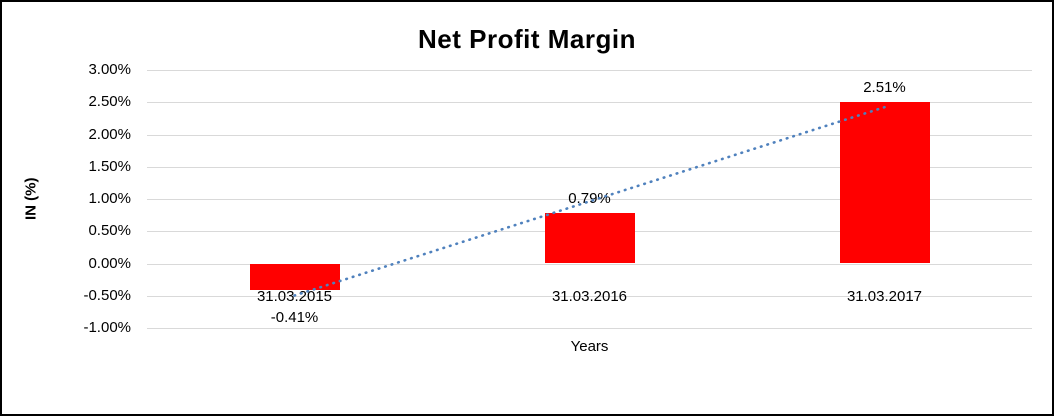  I want to click on y-tick-label: 2.00%, so click(109, 134).